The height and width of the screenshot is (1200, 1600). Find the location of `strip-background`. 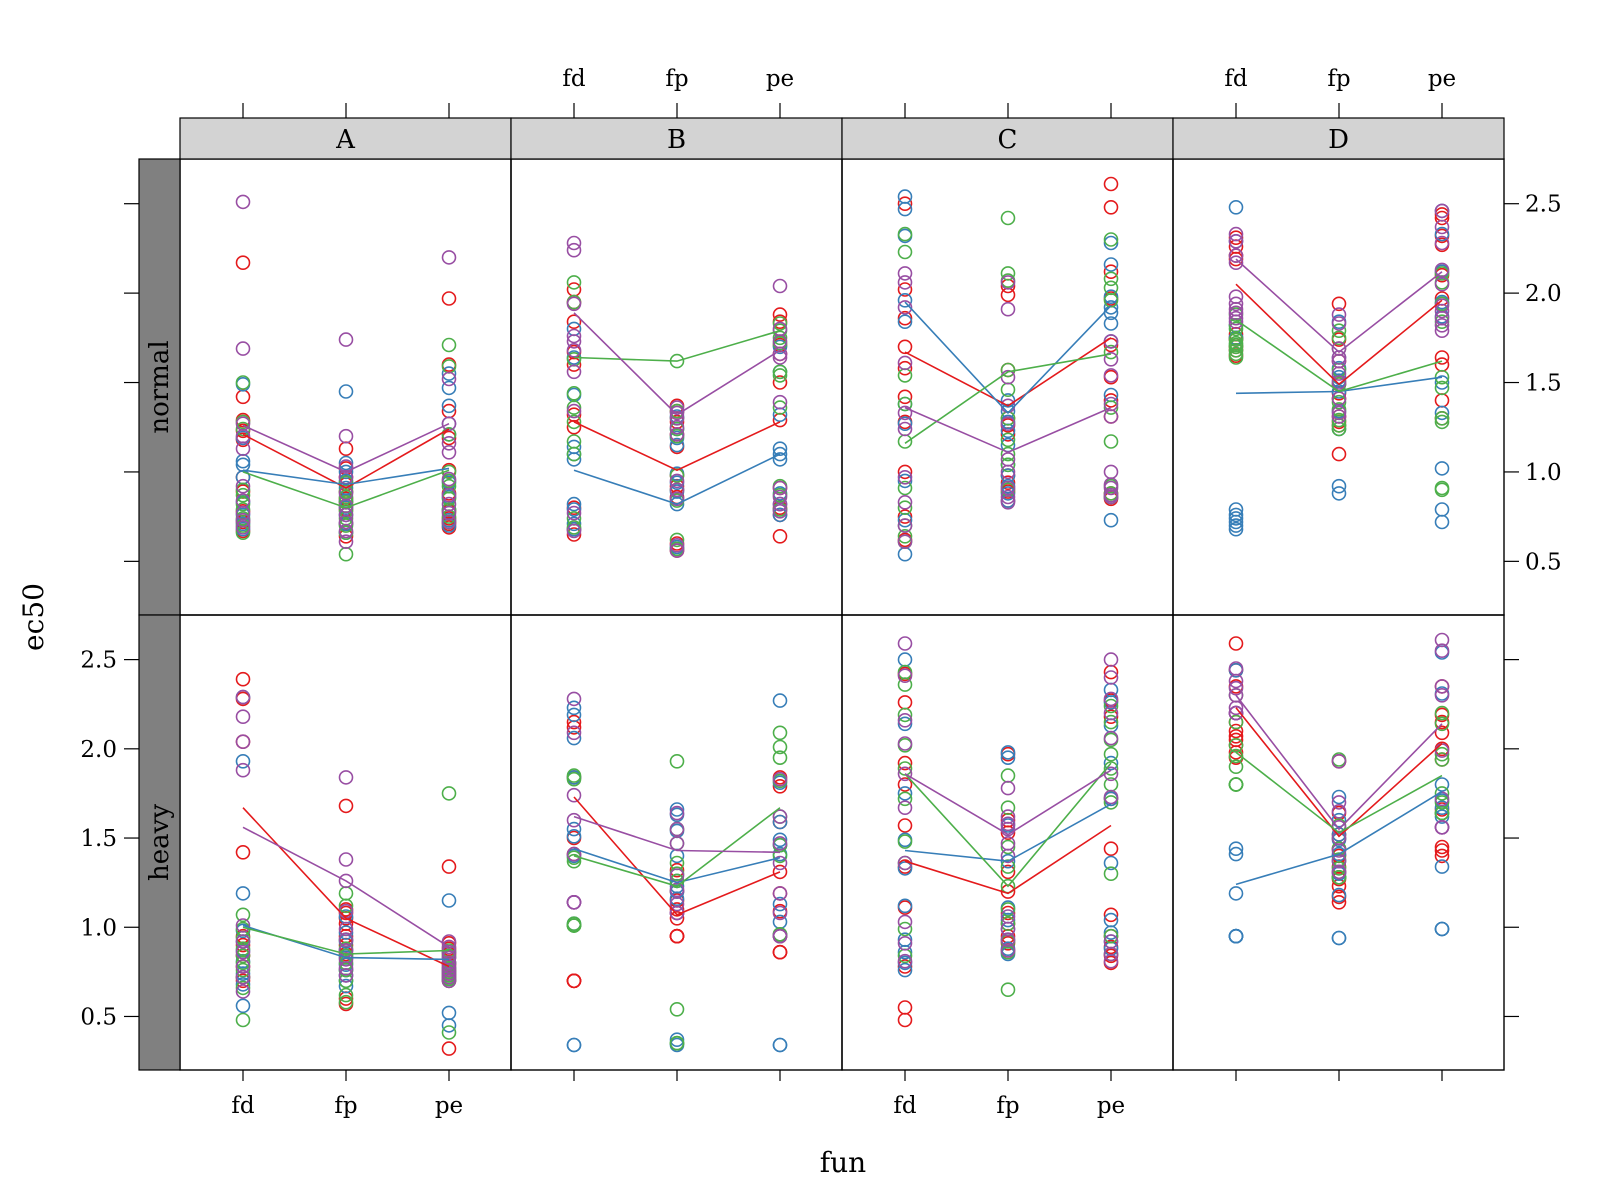

strip-background is located at coordinates (159, 842).